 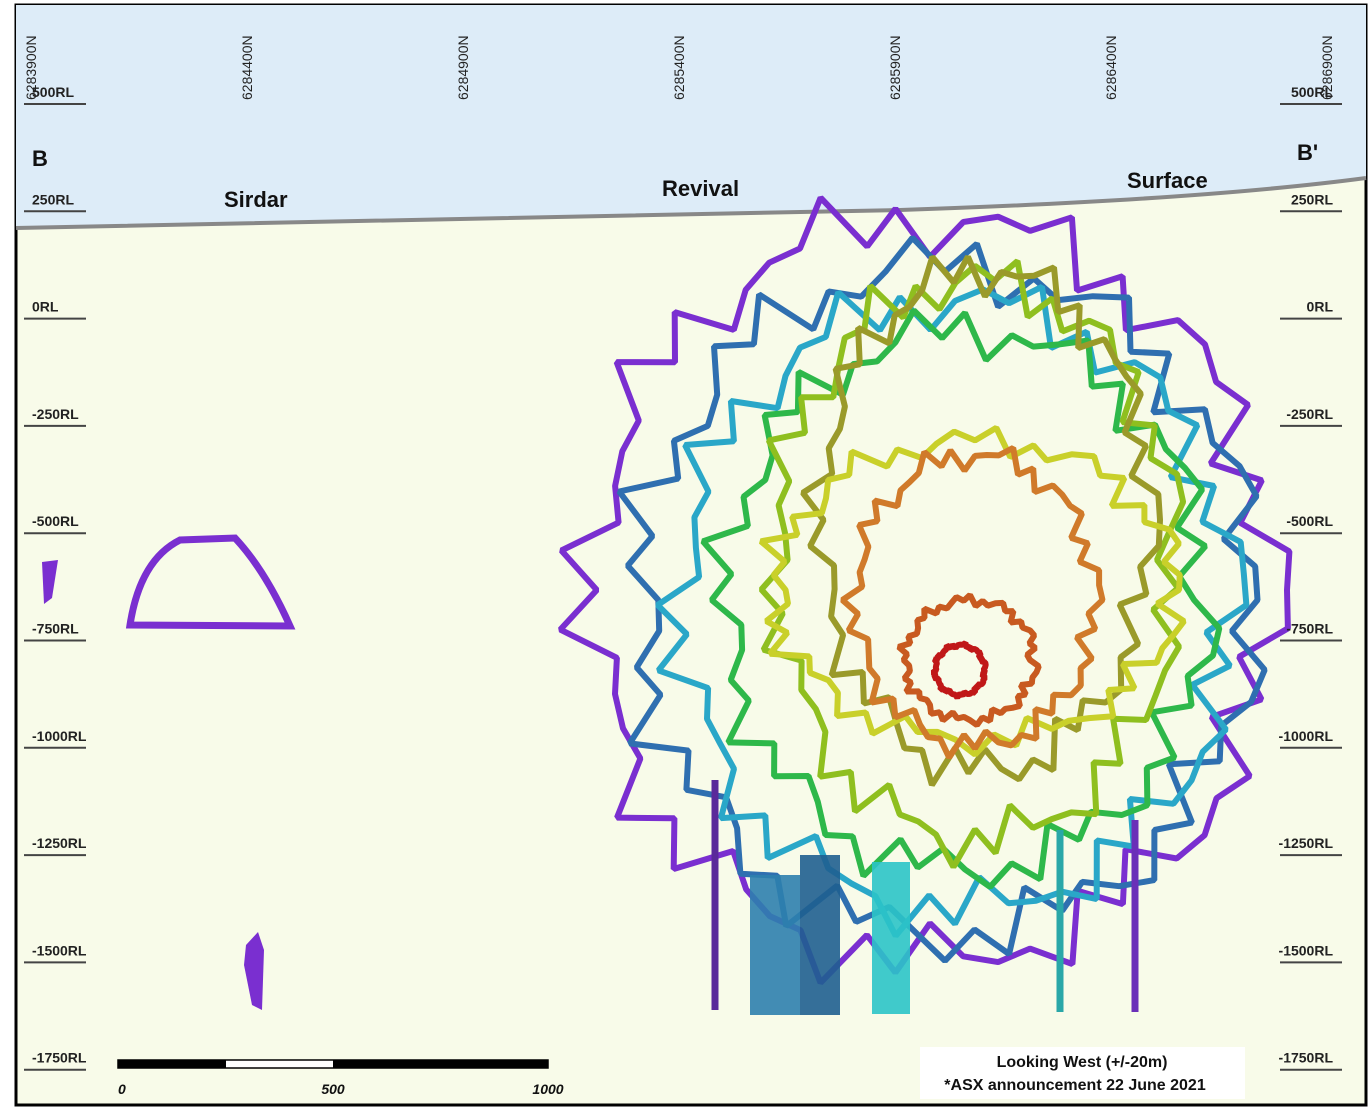 I want to click on northing-label: 6284900N, so click(x=463, y=67).